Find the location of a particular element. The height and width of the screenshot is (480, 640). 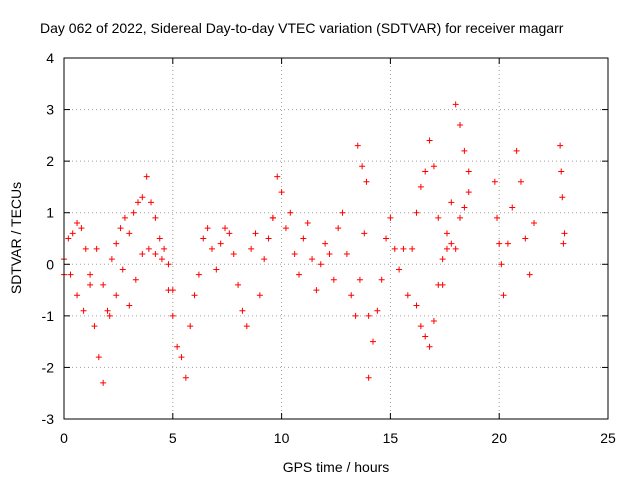

y-tick-label: 3 is located at coordinates (50, 110).